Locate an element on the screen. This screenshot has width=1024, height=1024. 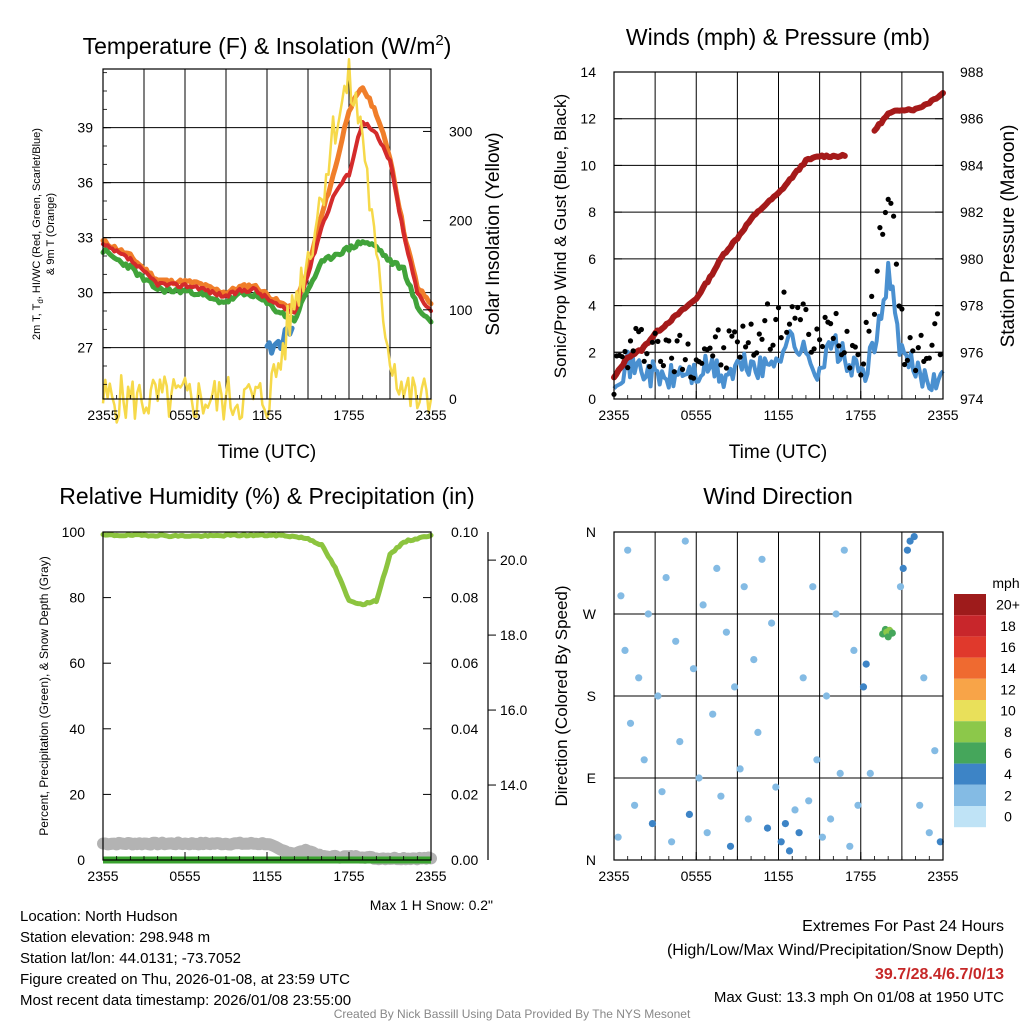
legend-label: 4 is located at coordinates (1008, 774).